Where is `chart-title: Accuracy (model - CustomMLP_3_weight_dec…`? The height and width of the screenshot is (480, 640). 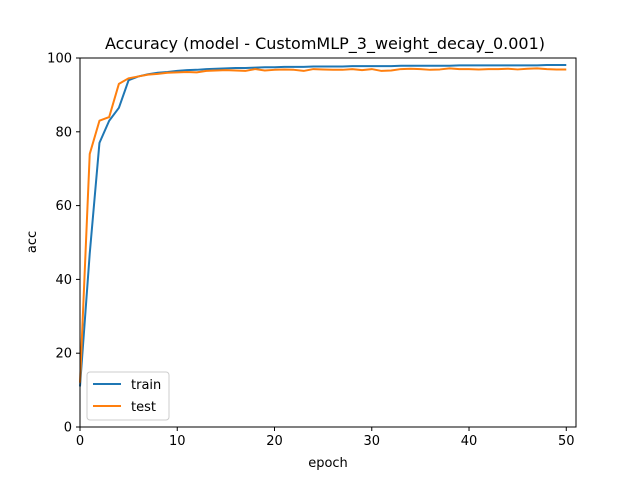 chart-title: Accuracy (model - CustomMLP_3_weight_dec… is located at coordinates (325, 44).